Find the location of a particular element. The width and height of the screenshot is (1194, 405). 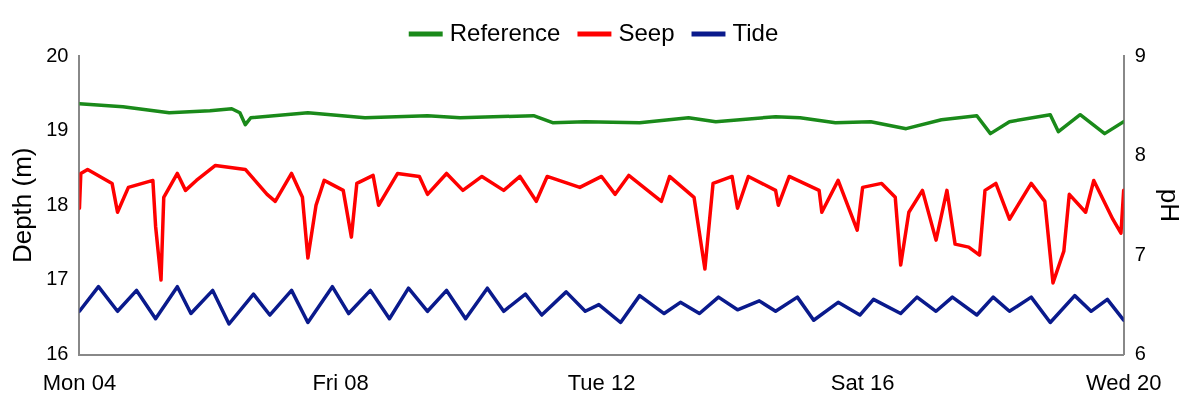

y-tick-label: 16 is located at coordinates (57, 353).